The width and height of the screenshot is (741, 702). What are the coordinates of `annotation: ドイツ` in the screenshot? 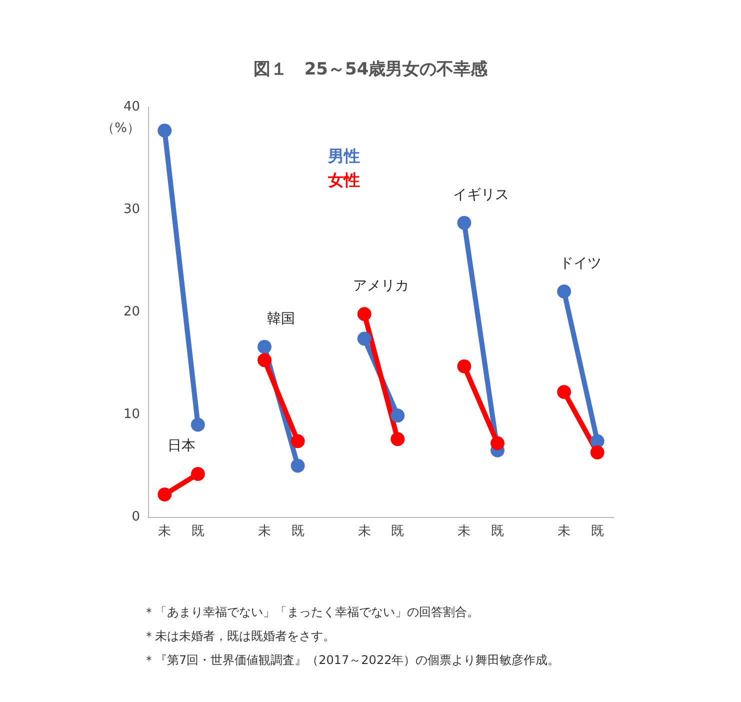 It's located at (581, 264).